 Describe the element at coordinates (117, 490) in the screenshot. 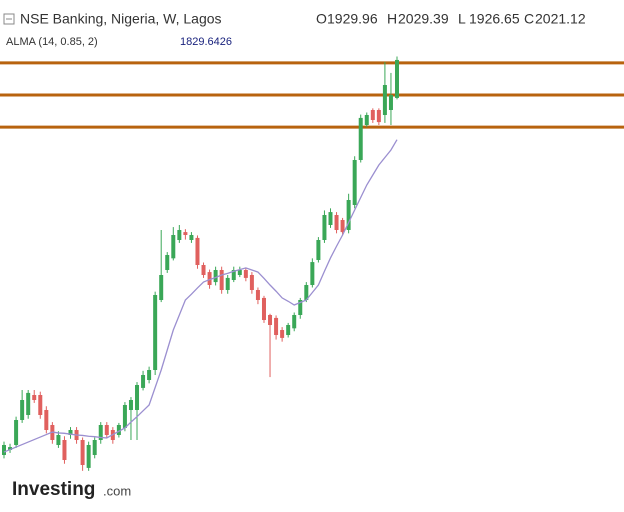

I see `logo-suffix: .com` at that location.